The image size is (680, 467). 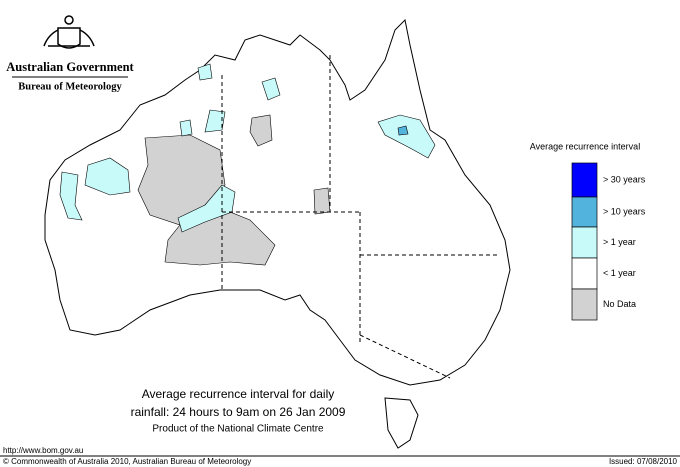 What do you see at coordinates (619, 304) in the screenshot?
I see `legend-label: No Data` at bounding box center [619, 304].